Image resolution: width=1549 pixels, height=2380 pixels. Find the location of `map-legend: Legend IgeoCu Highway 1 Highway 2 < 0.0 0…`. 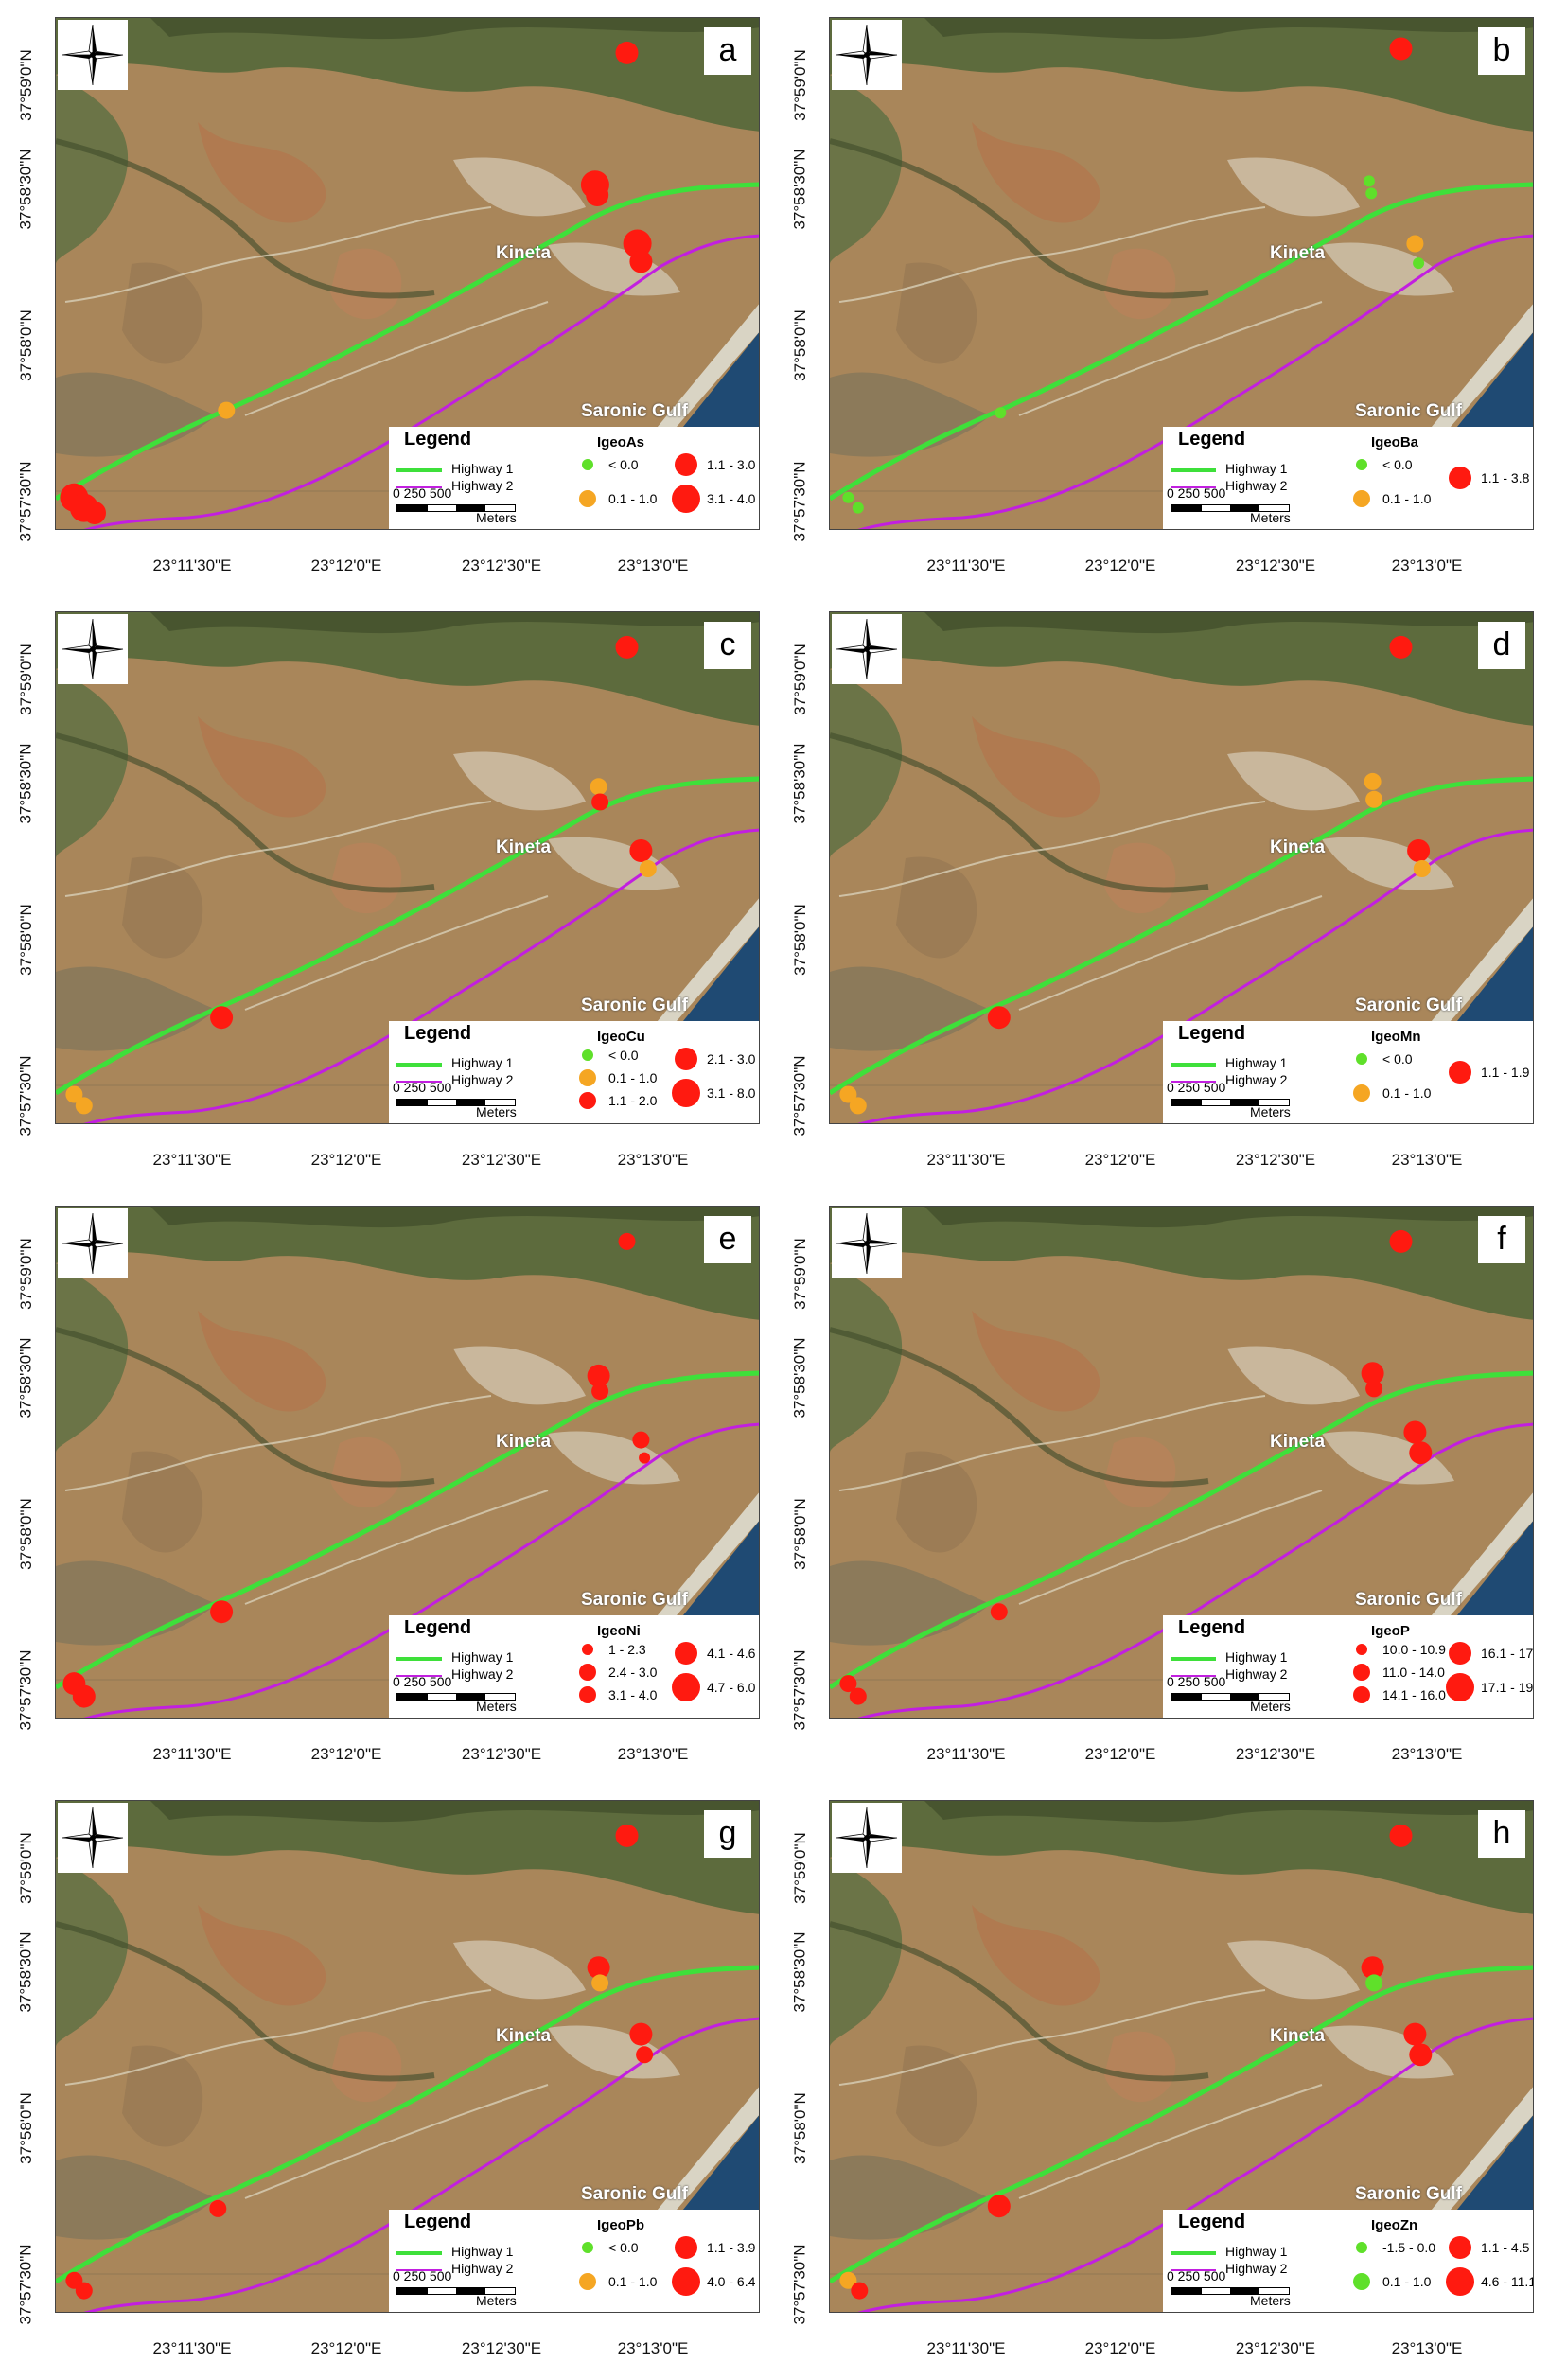

map-legend: Legend IgeoCu Highway 1 Highway 2 < 0.0 0… is located at coordinates (574, 1072).